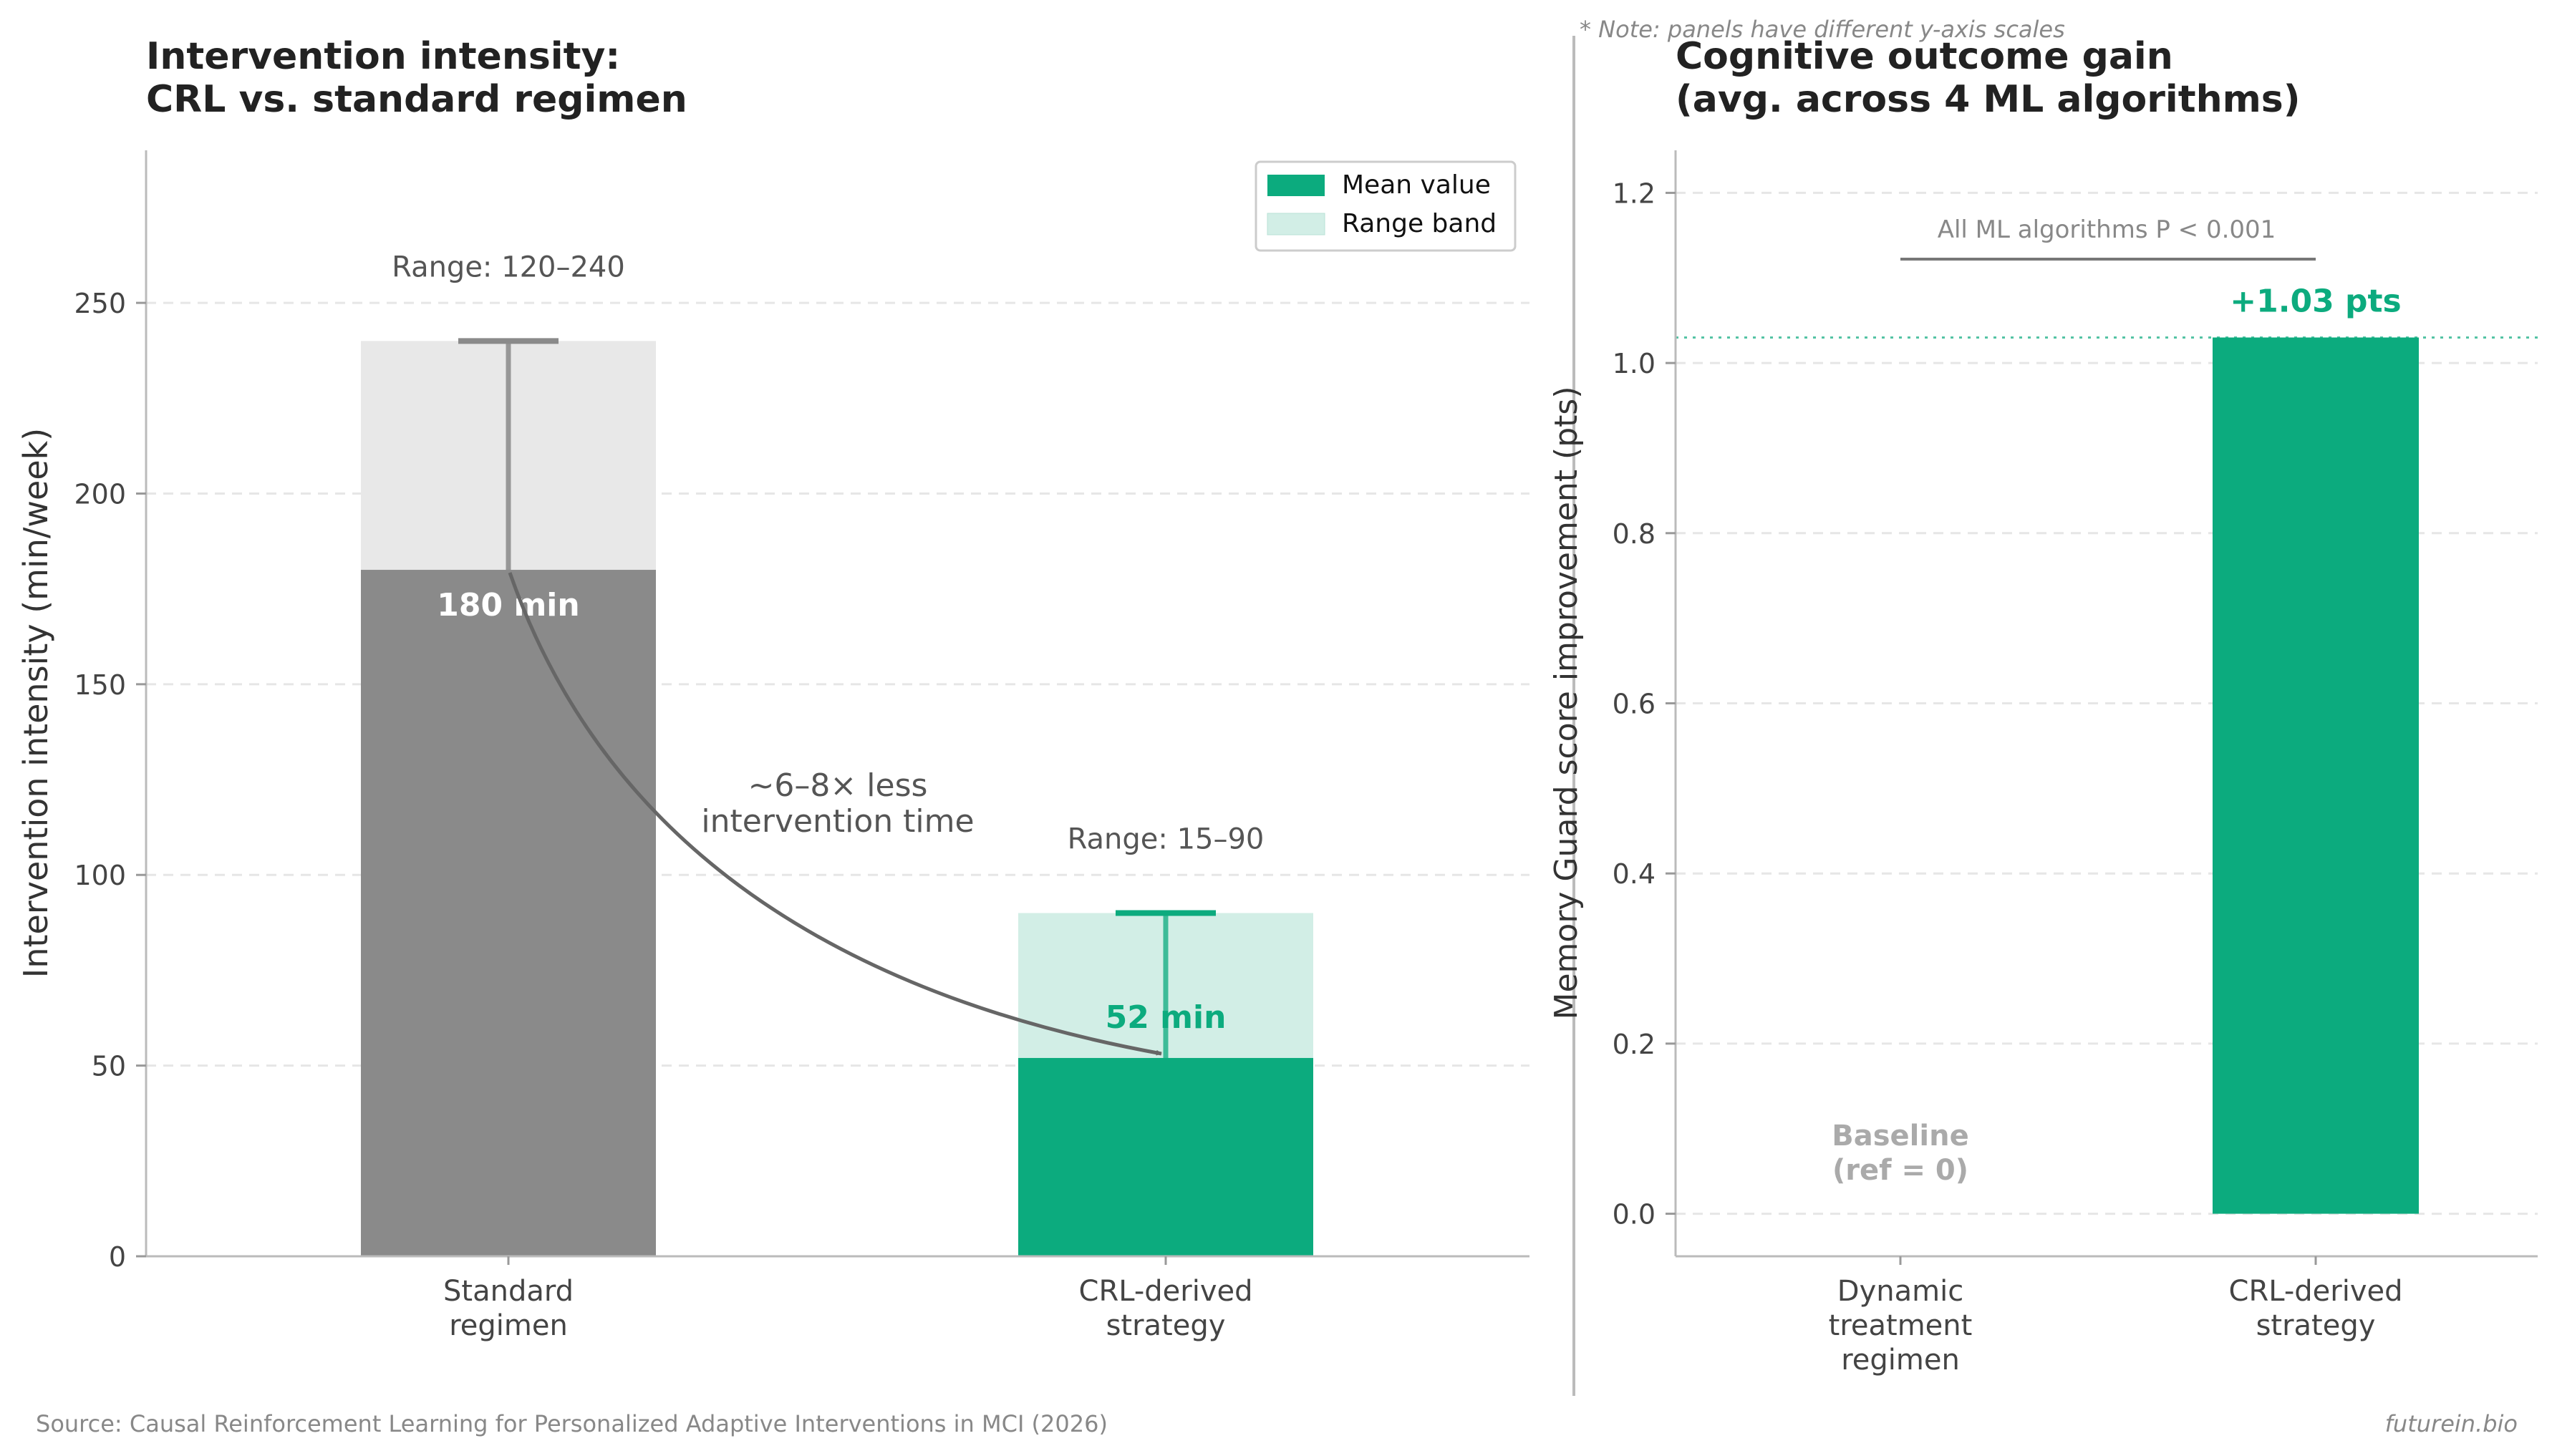 Image resolution: width=2552 pixels, height=1456 pixels. I want to click on mean-value-label: 180 min, so click(508, 605).